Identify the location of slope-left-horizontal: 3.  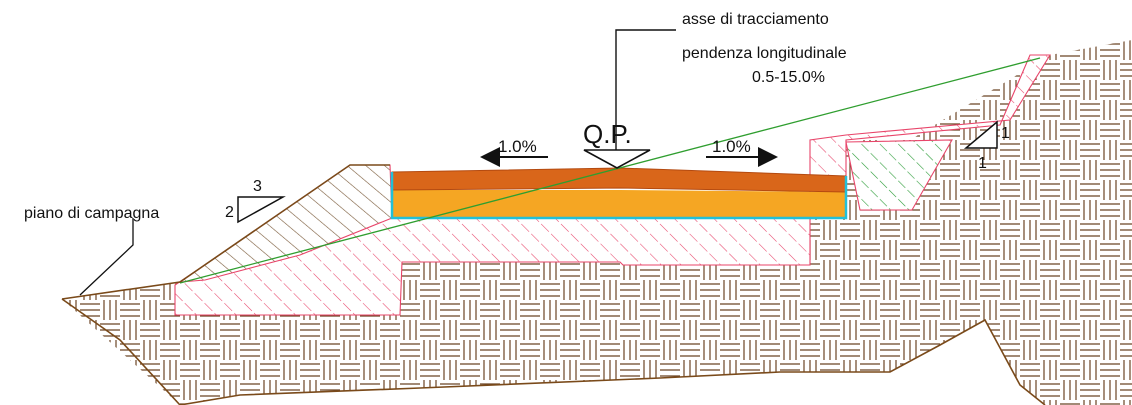
(257, 186).